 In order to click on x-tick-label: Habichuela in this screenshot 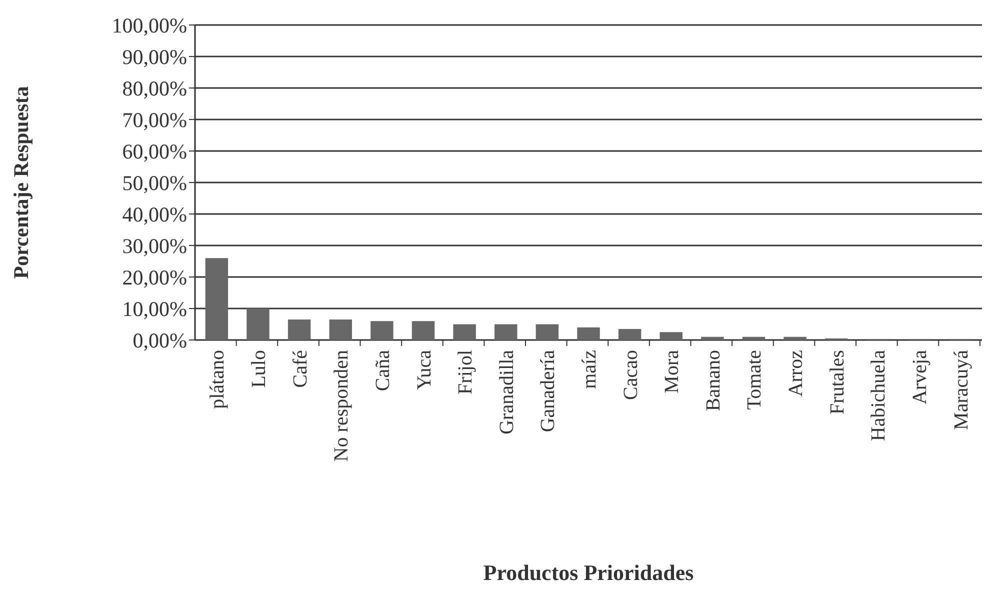, I will do `click(879, 396)`.